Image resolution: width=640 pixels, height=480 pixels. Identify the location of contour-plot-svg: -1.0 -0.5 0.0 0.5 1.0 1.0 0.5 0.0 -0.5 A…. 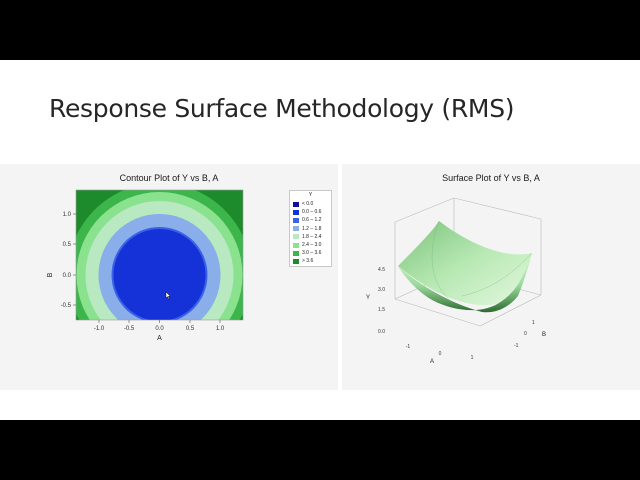
(145, 265).